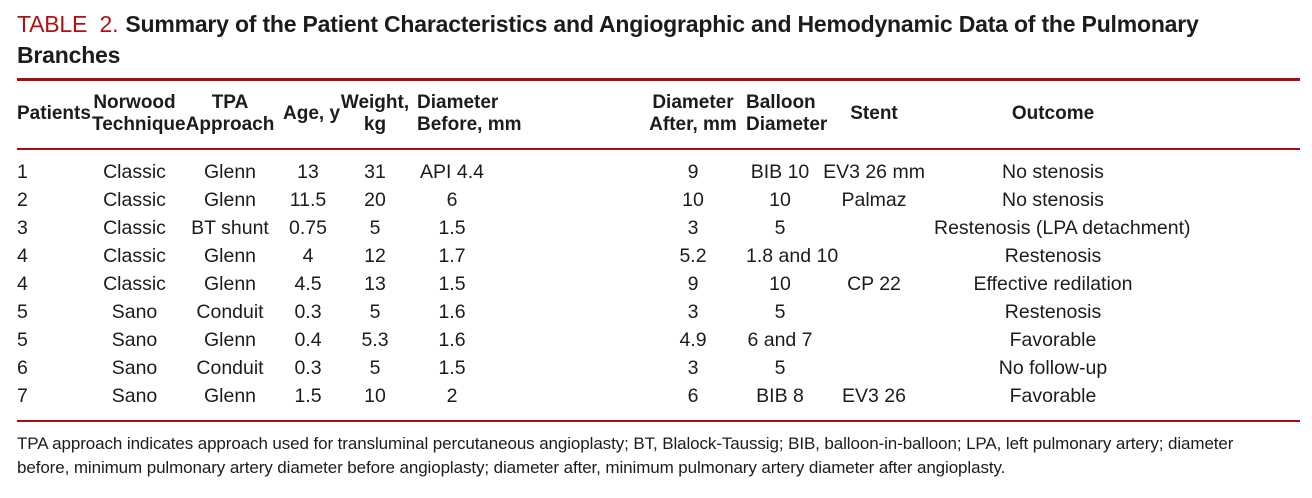  What do you see at coordinates (375, 172) in the screenshot?
I see `cell-weight: 31` at bounding box center [375, 172].